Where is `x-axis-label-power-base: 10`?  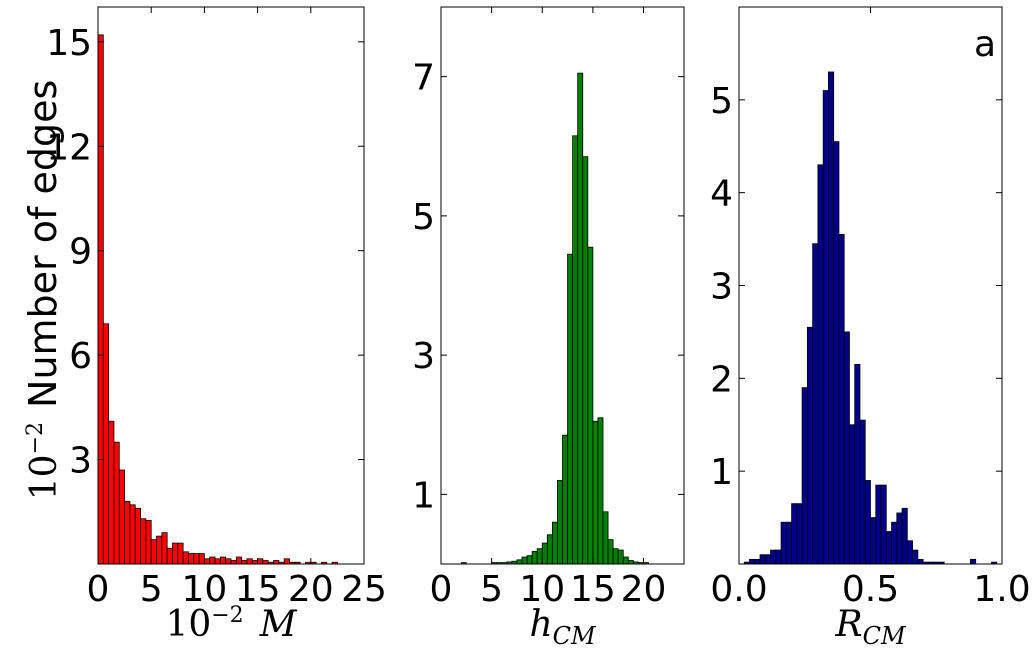 x-axis-label-power-base: 10 is located at coordinates (188, 624).